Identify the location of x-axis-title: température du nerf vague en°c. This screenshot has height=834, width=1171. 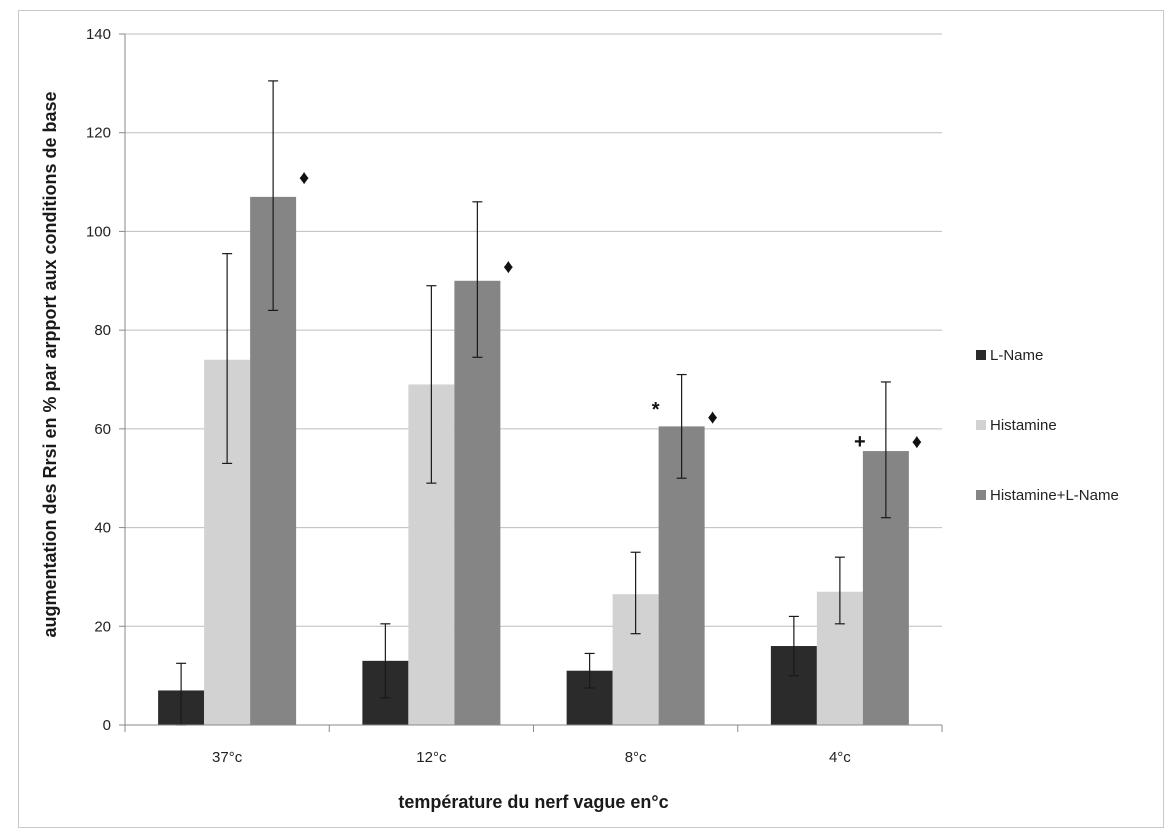
(533, 802).